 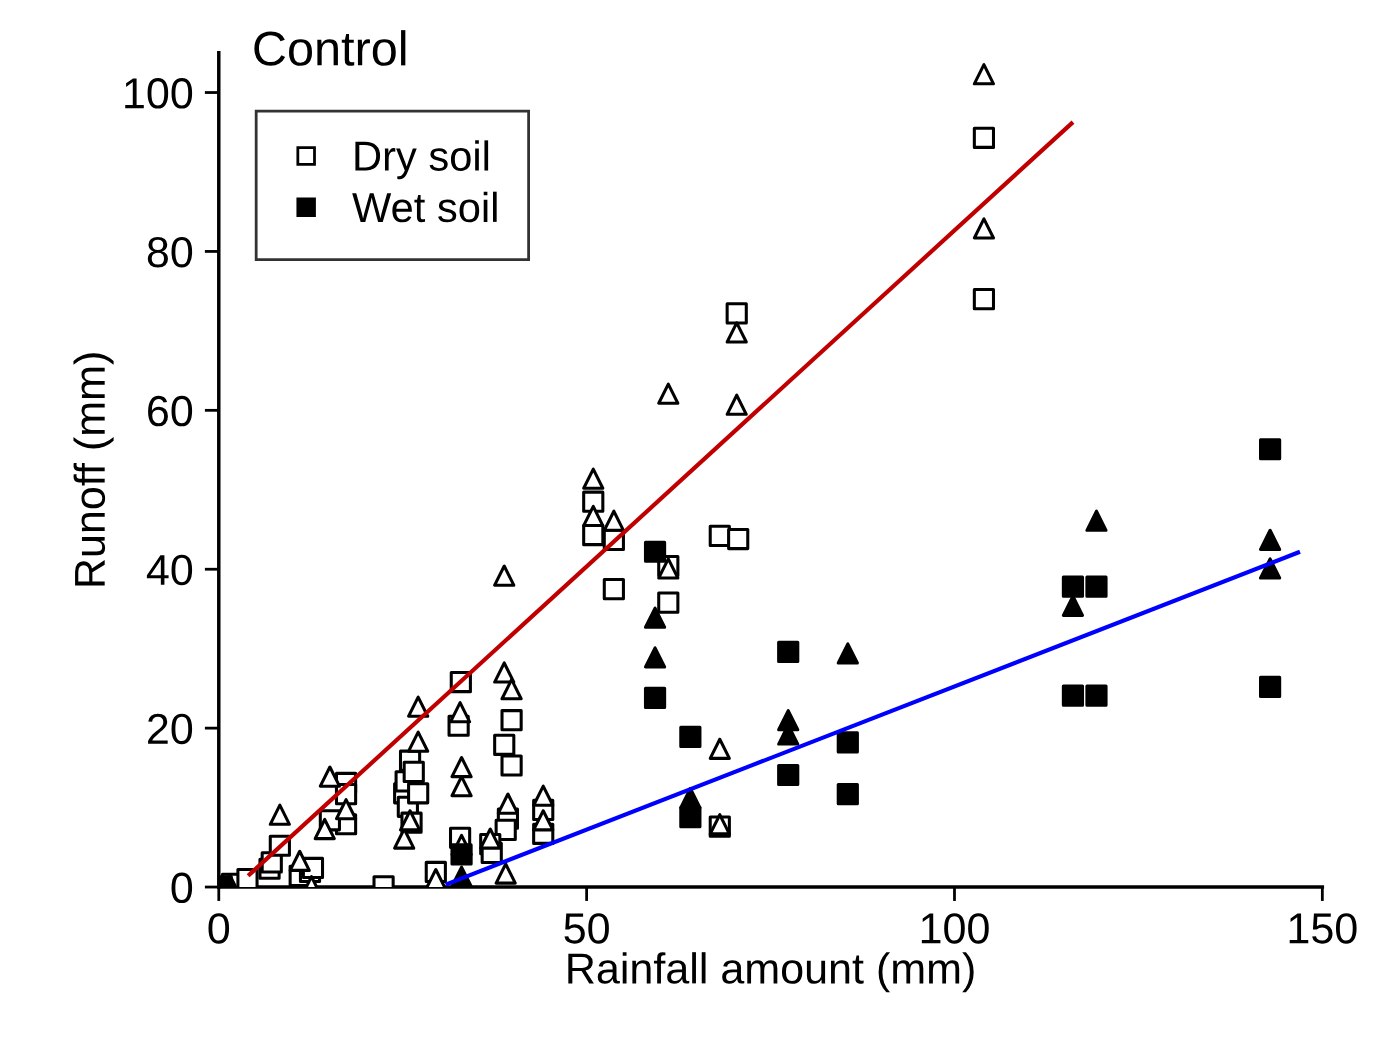 What do you see at coordinates (93, 469) in the screenshot?
I see `y-axis-title: Runoff (mm)` at bounding box center [93, 469].